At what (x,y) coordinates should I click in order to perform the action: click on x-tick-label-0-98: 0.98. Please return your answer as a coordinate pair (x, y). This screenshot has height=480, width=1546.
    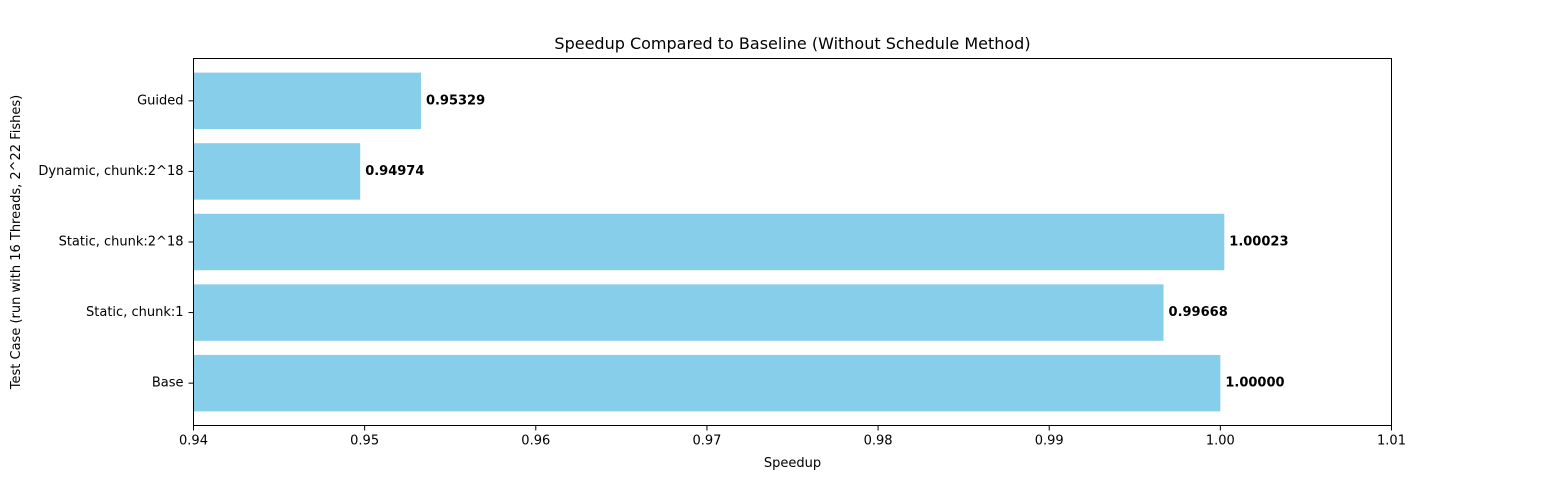
    Looking at the image, I should click on (878, 441).